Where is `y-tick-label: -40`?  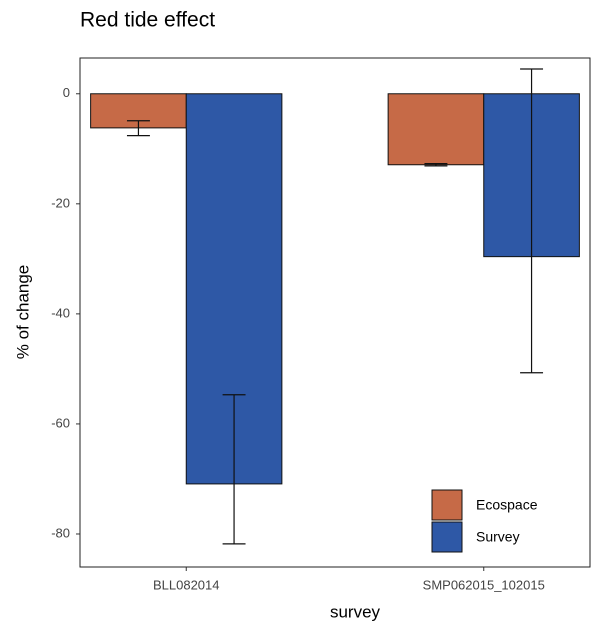 y-tick-label: -40 is located at coordinates (60, 312).